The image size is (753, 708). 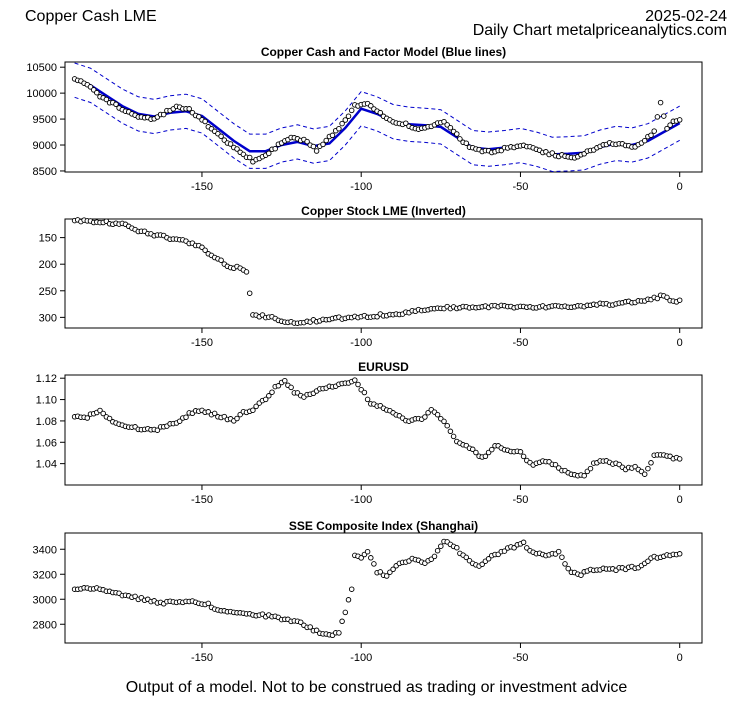 I want to click on y-tick-label: 2800, so click(x=45, y=625).